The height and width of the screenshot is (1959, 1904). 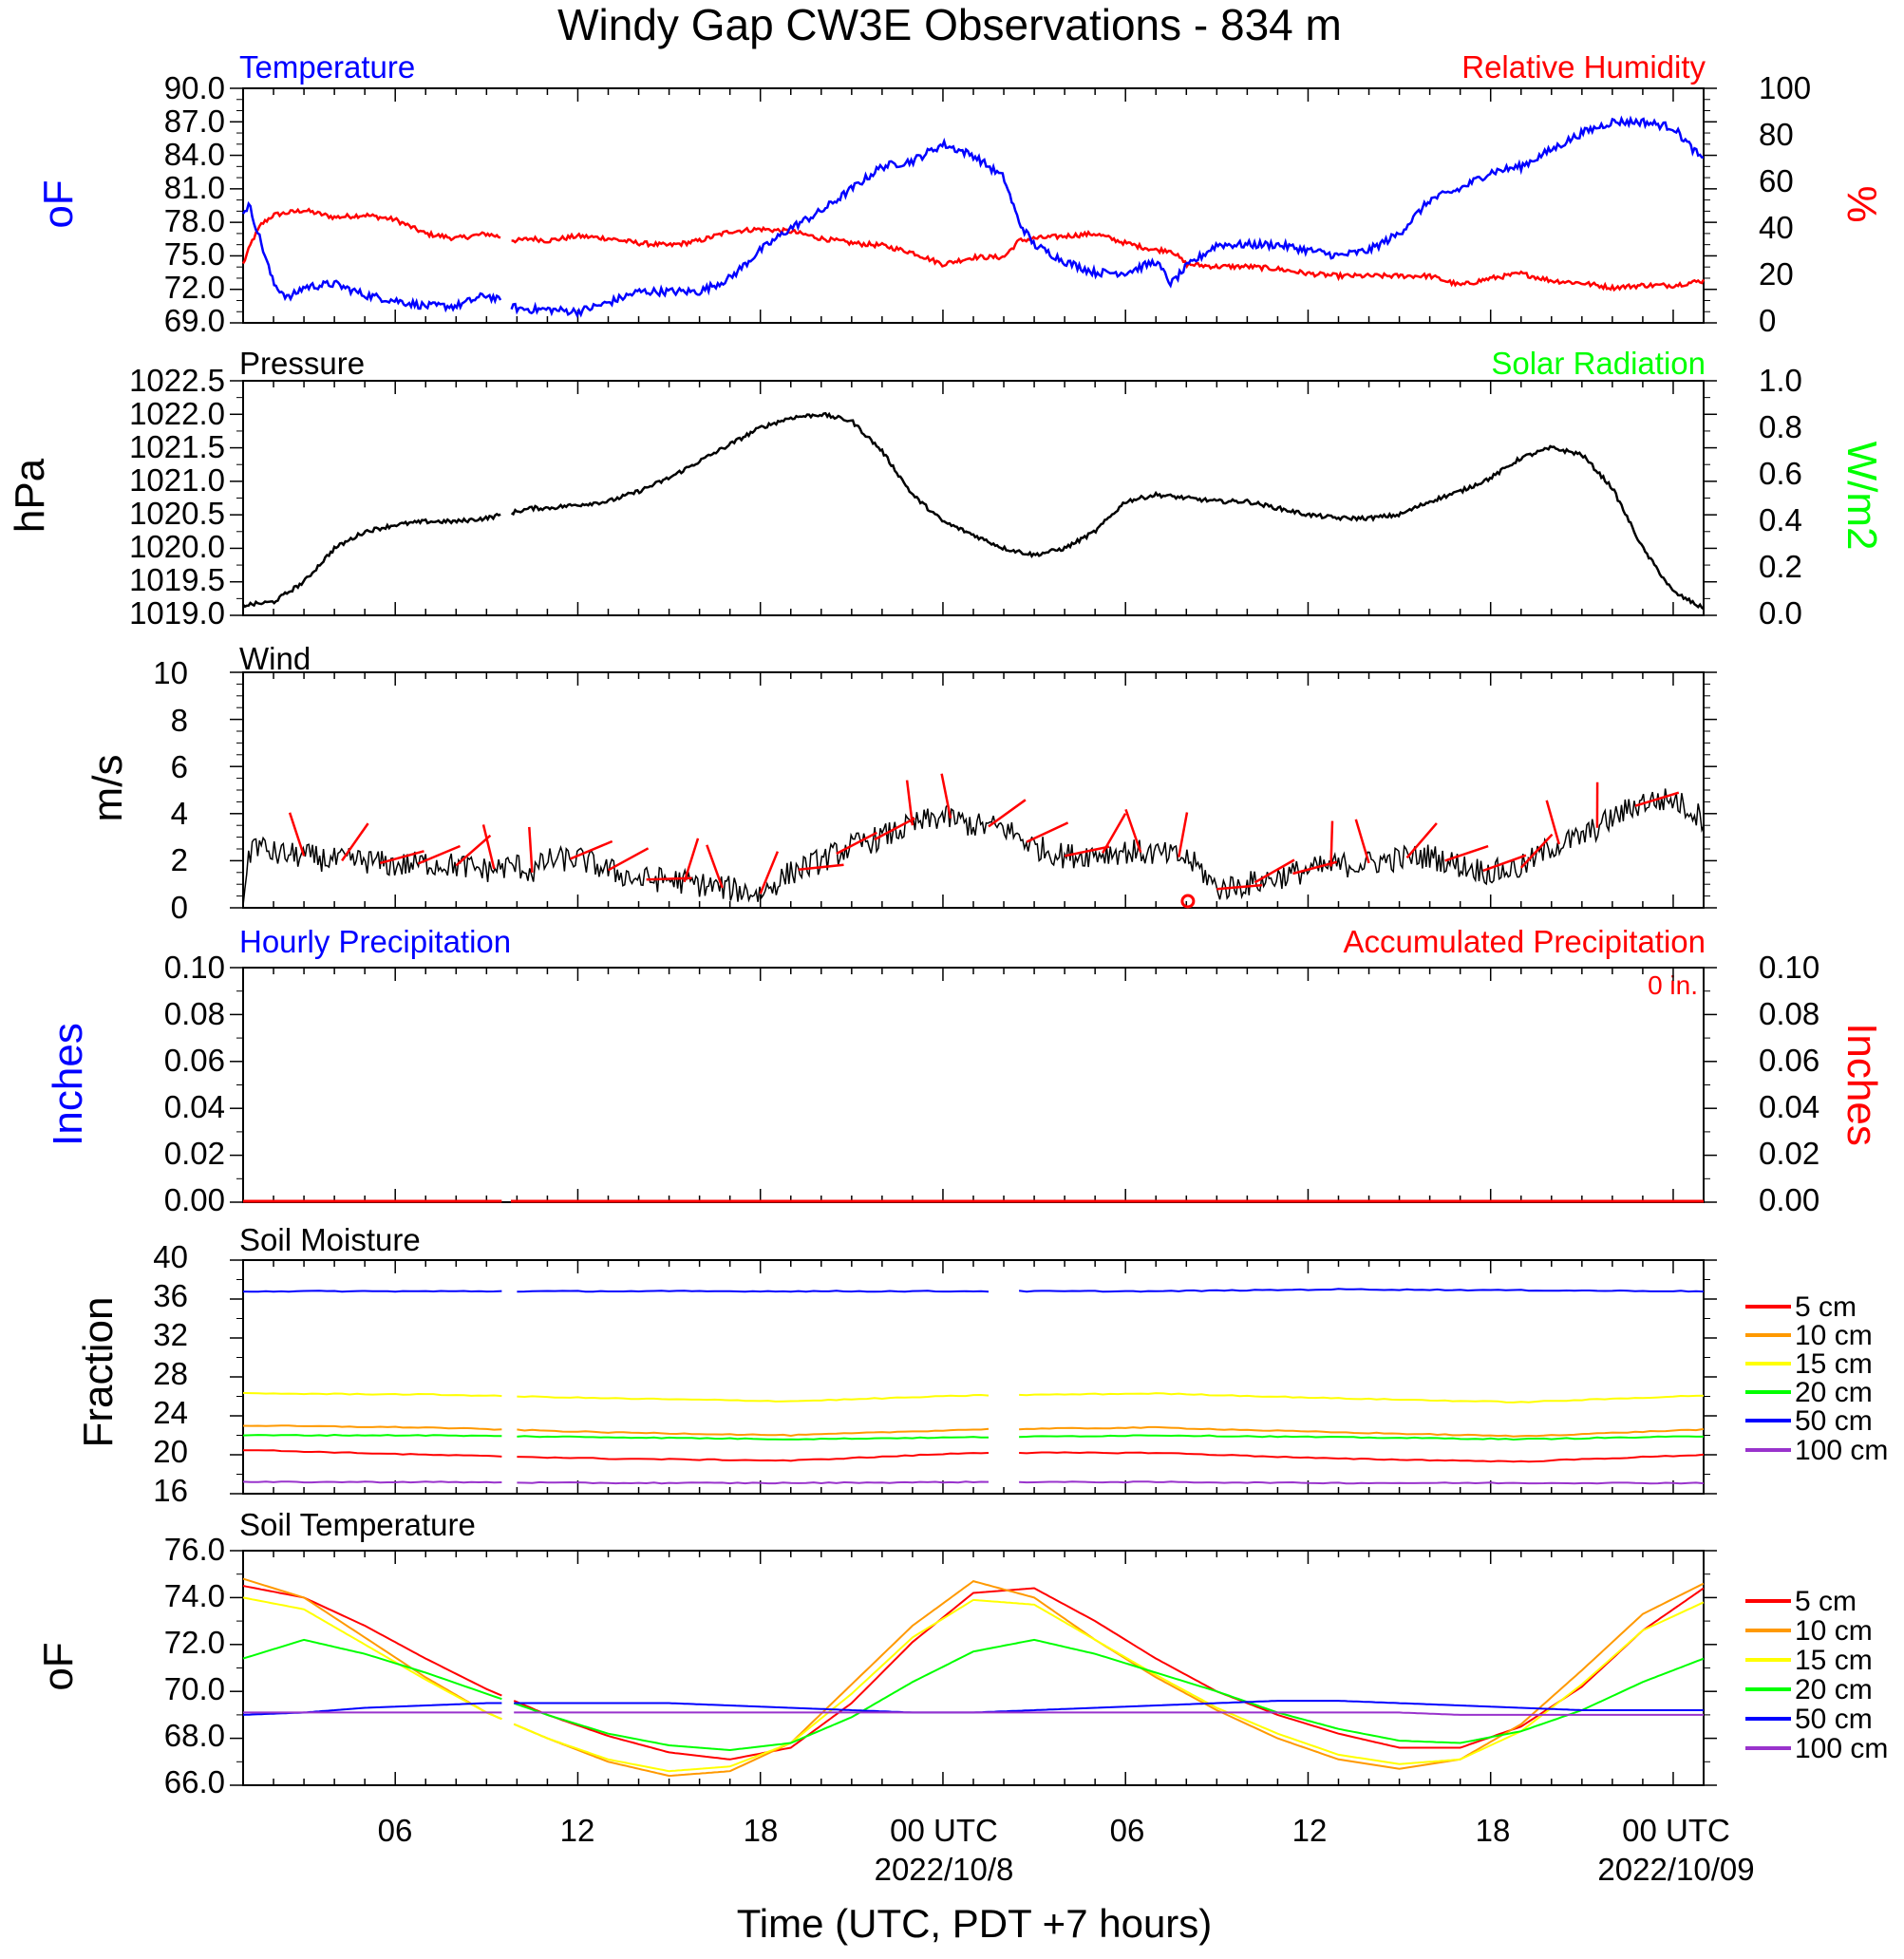 I want to click on legend-label: 10 cm, so click(x=1834, y=1631).